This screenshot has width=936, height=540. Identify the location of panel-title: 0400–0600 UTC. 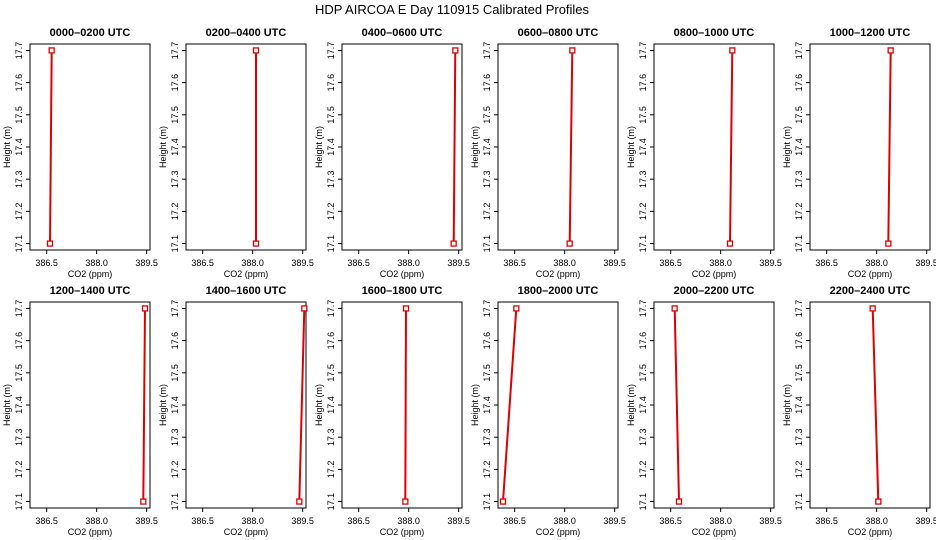
(402, 33).